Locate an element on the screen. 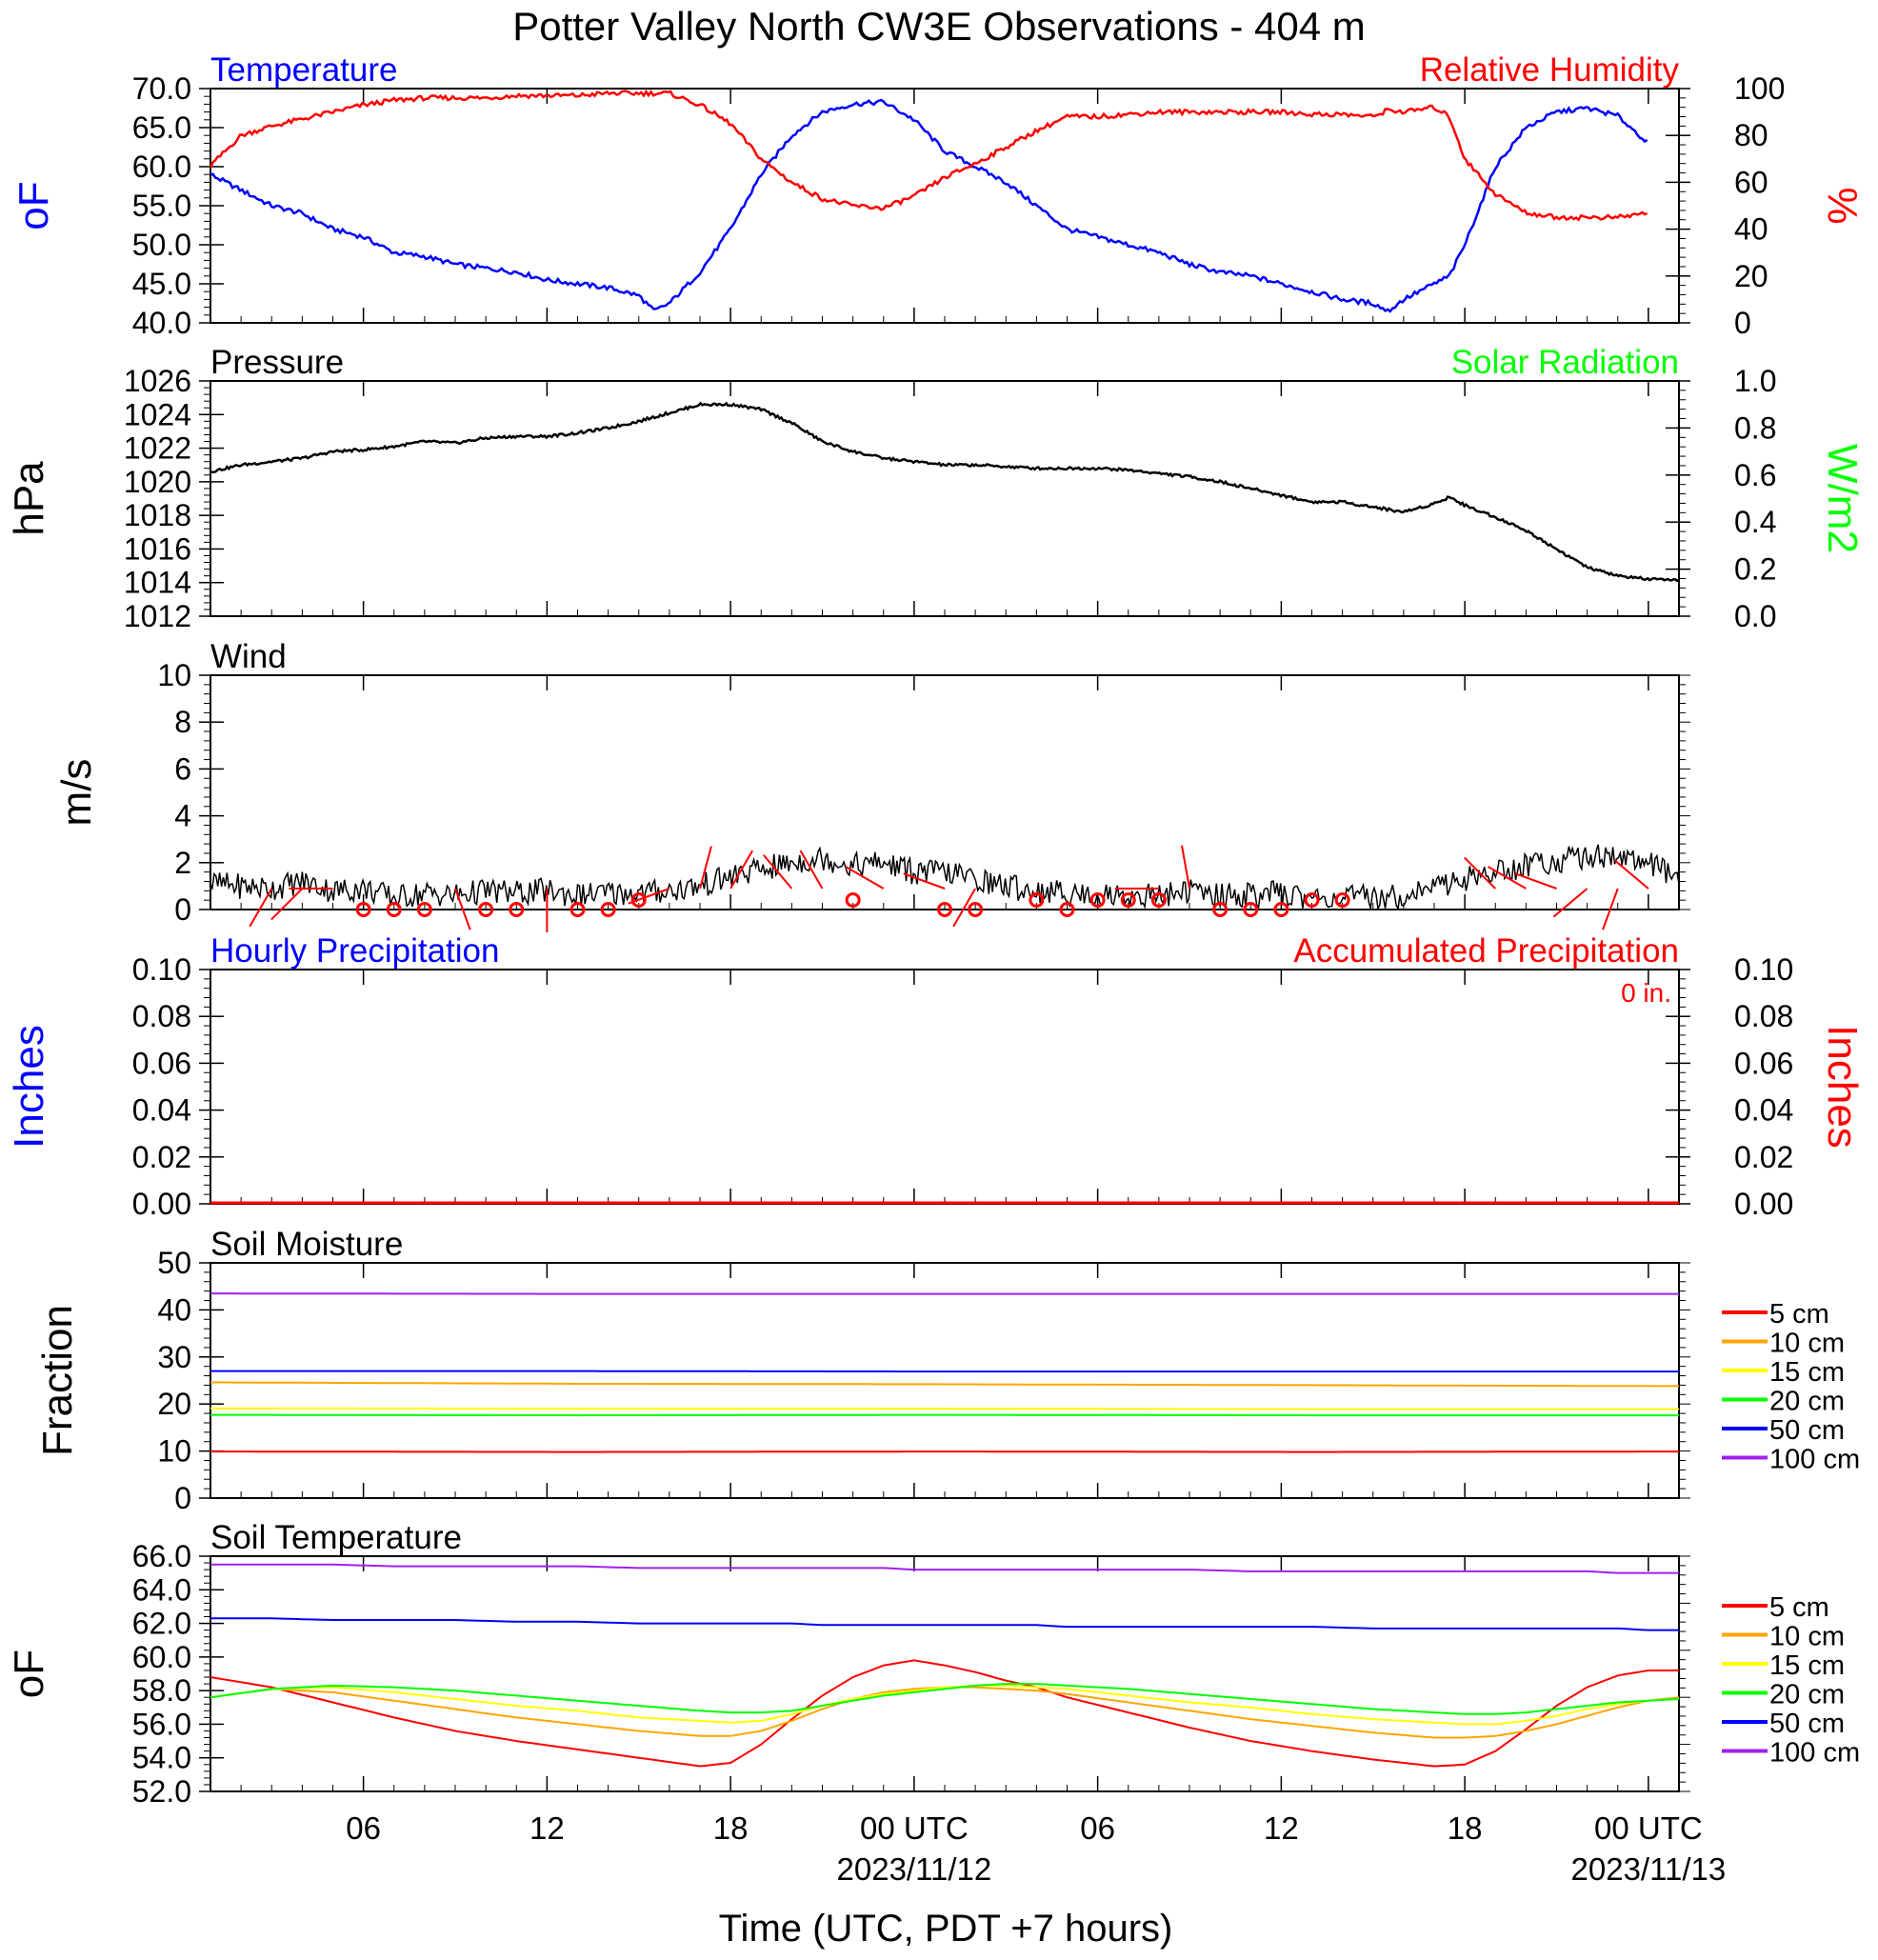 The height and width of the screenshot is (1960, 1878). panel-title-left: Soil Temperature is located at coordinates (336, 1537).